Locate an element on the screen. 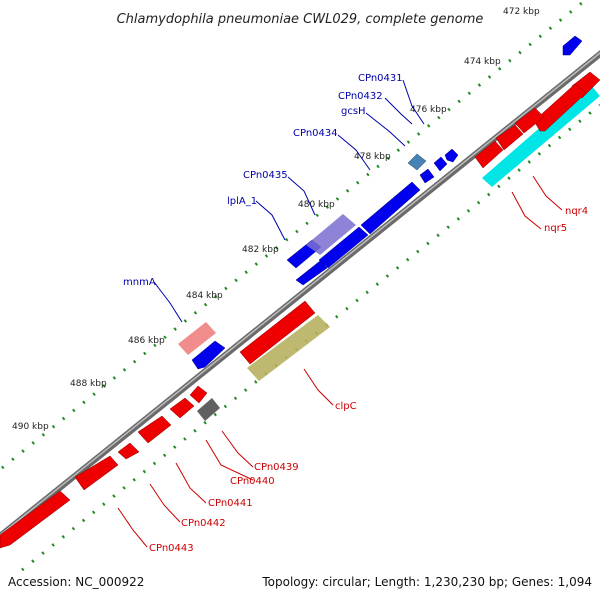 The width and height of the screenshot is (600, 600). gene-label: CPn0439 is located at coordinates (276, 467).